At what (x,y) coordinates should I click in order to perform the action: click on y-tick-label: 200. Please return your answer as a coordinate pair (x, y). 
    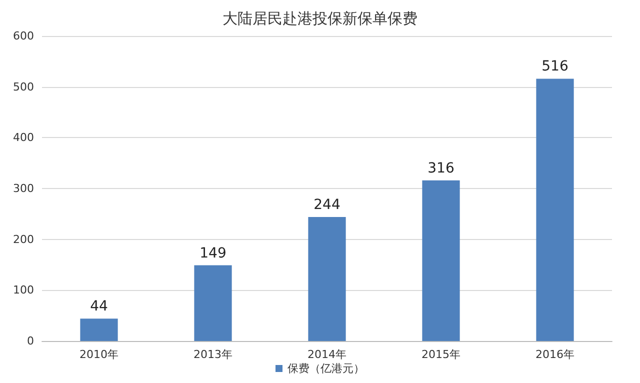
    Looking at the image, I should click on (23, 239).